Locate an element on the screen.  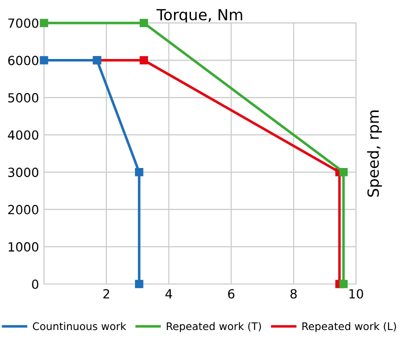
y-tick-label: 4000 is located at coordinates (23, 135).